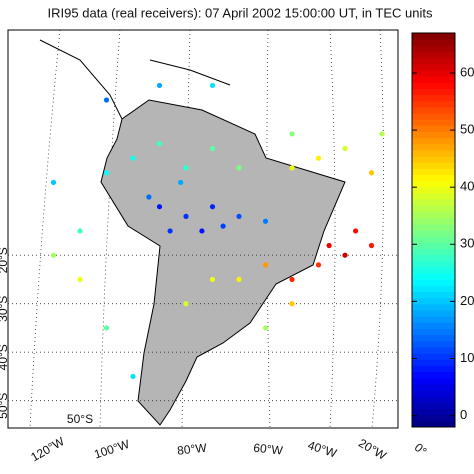  I want to click on colorbar-tick-label: 20, so click(467, 300).